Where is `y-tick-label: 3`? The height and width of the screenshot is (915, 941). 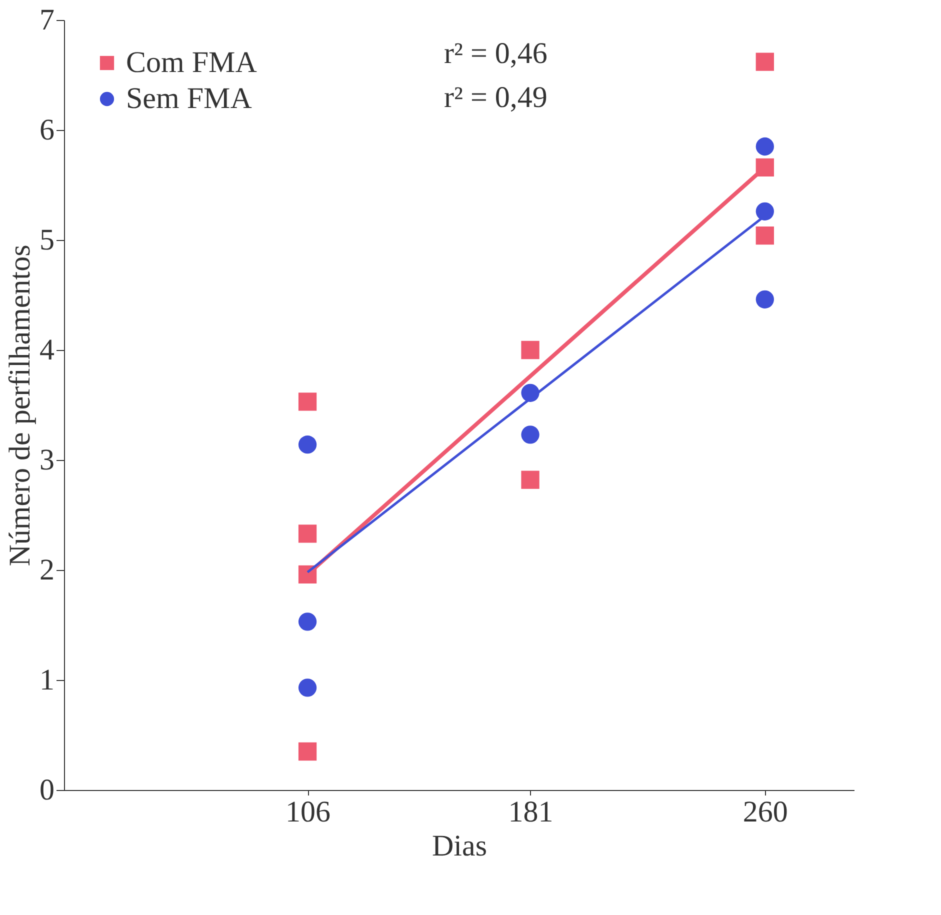 y-tick-label: 3 is located at coordinates (47, 460).